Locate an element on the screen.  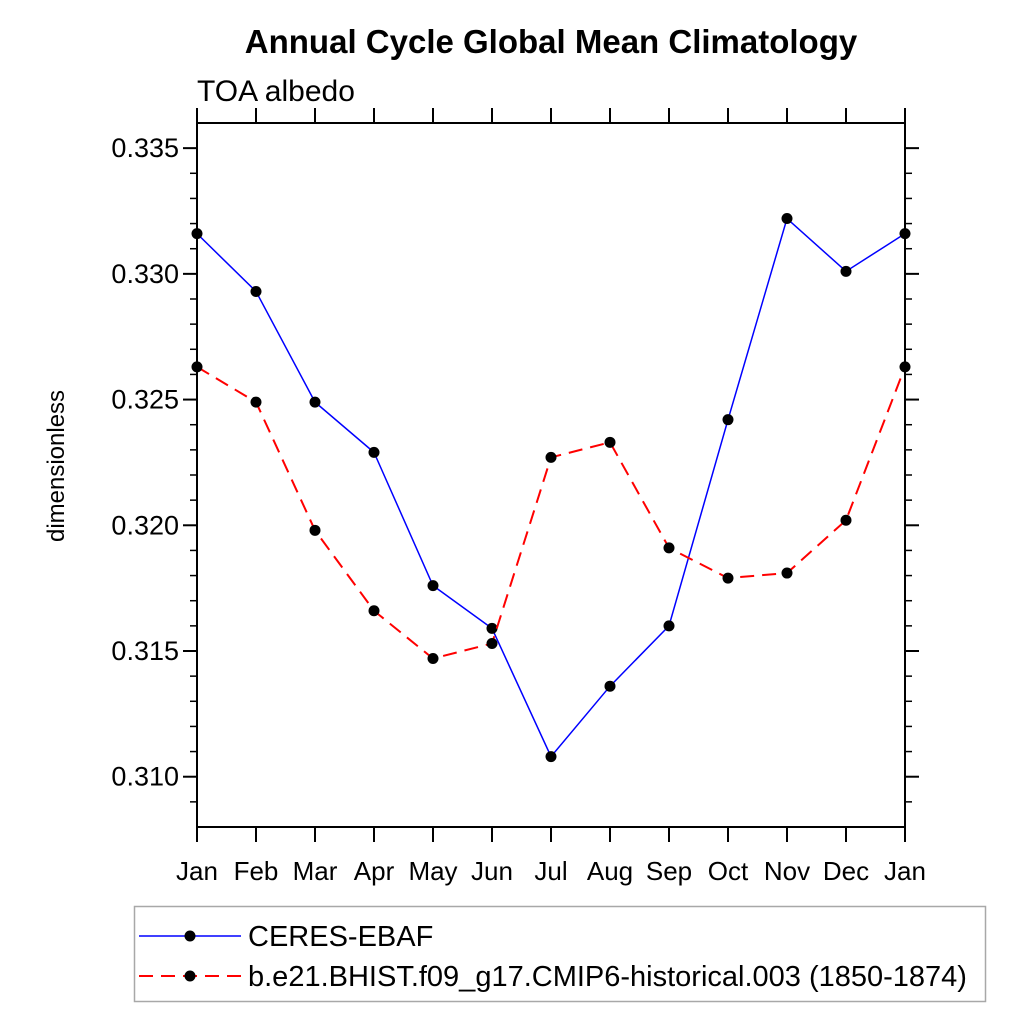
y-tick-label: 0.325 is located at coordinates (145, 400).